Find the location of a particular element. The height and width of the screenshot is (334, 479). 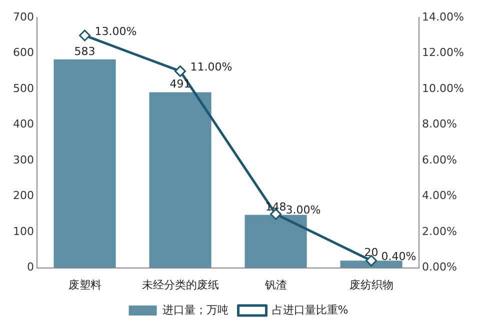

y2-tick-label: 10.00% is located at coordinates (443, 88).